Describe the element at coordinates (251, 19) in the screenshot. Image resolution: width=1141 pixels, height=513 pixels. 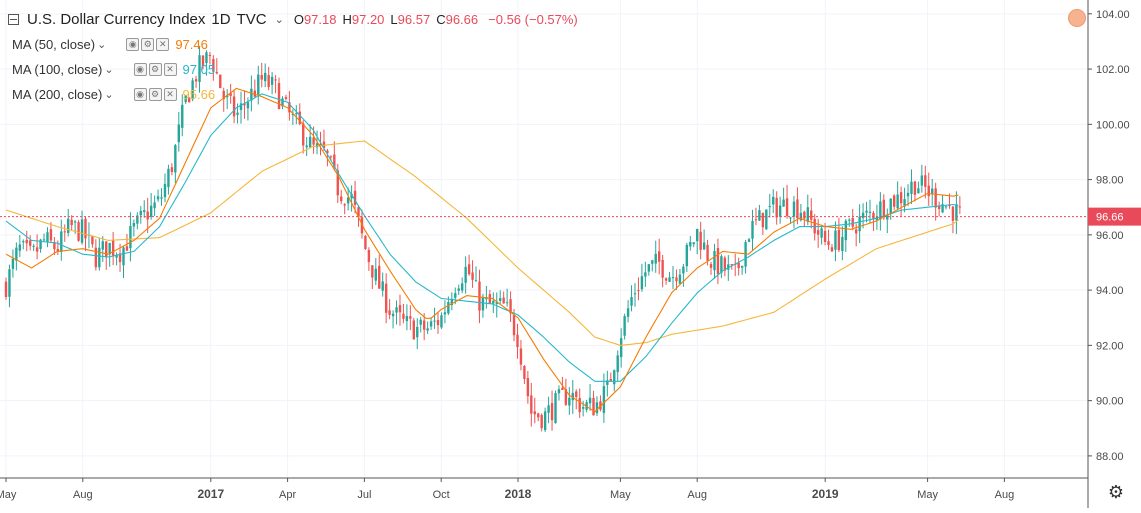
I see `symbol-source: TVC` at that location.